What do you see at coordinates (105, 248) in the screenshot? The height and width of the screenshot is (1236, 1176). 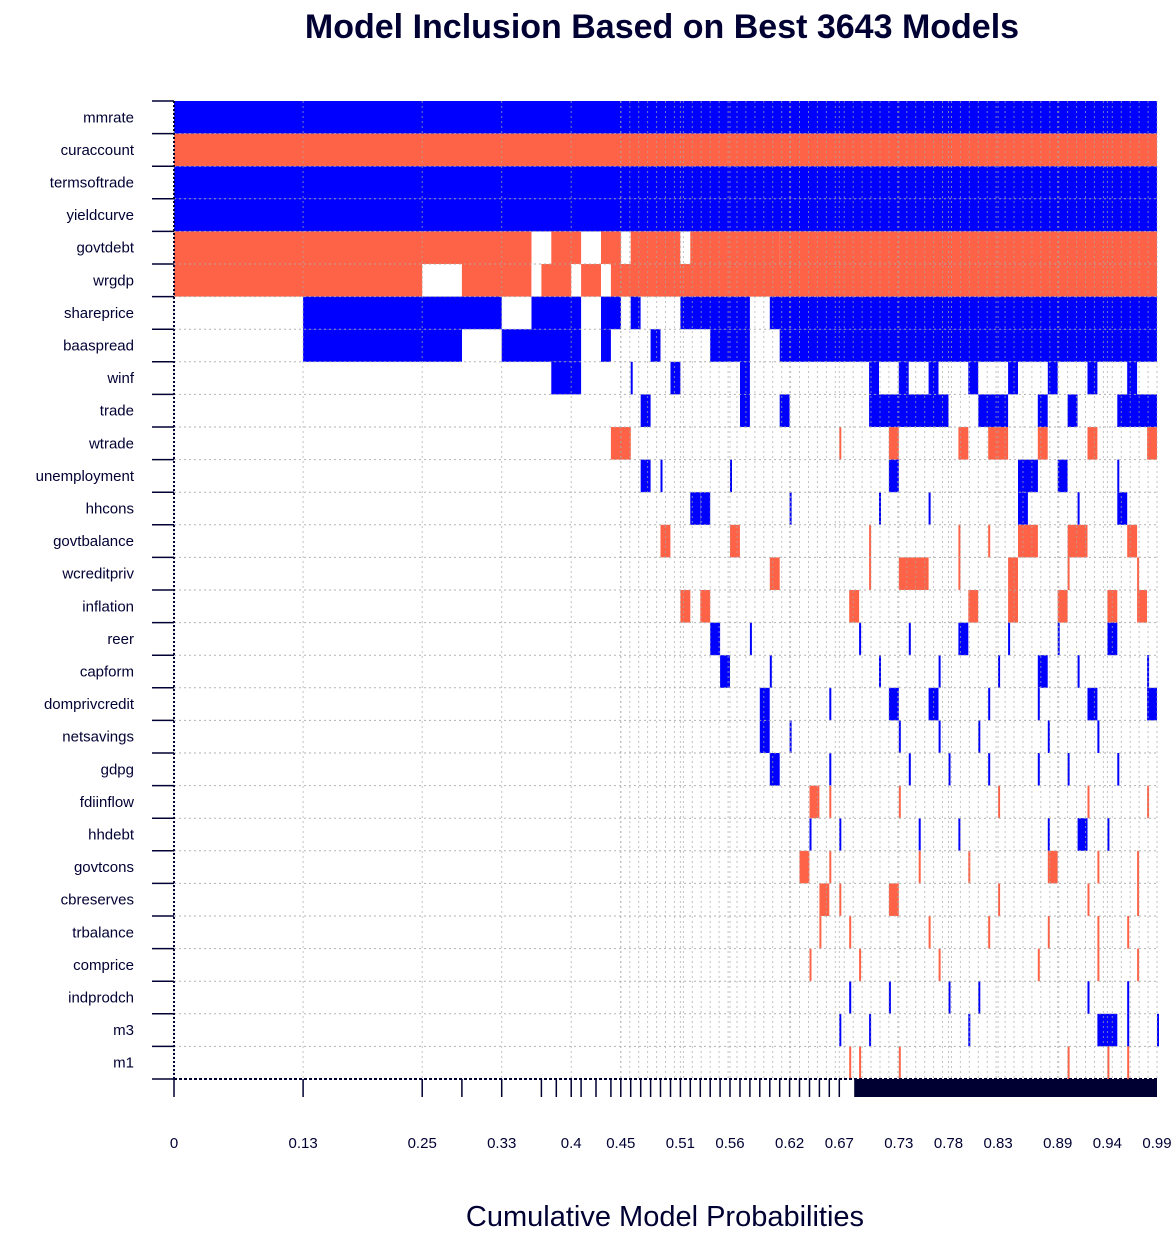 I see `y-tick-label: govtdebt` at bounding box center [105, 248].